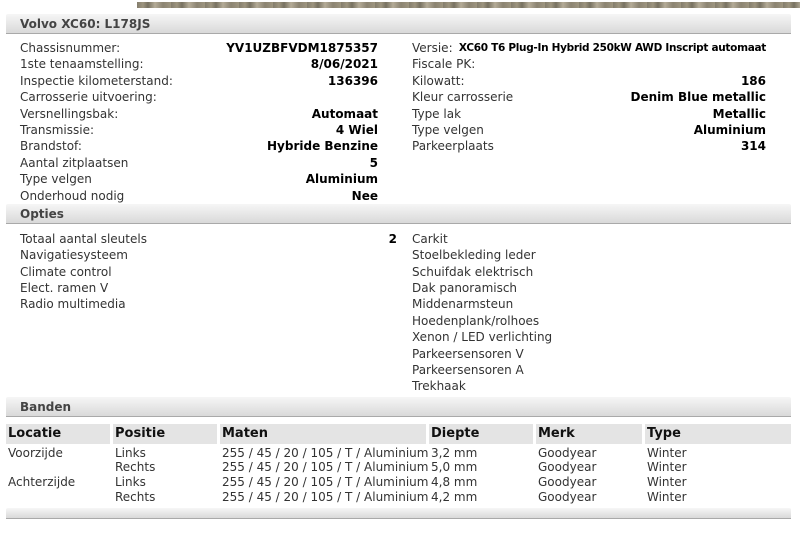 The height and width of the screenshot is (533, 800). What do you see at coordinates (468, 353) in the screenshot?
I see `option-label: Parkeersensoren V` at bounding box center [468, 353].